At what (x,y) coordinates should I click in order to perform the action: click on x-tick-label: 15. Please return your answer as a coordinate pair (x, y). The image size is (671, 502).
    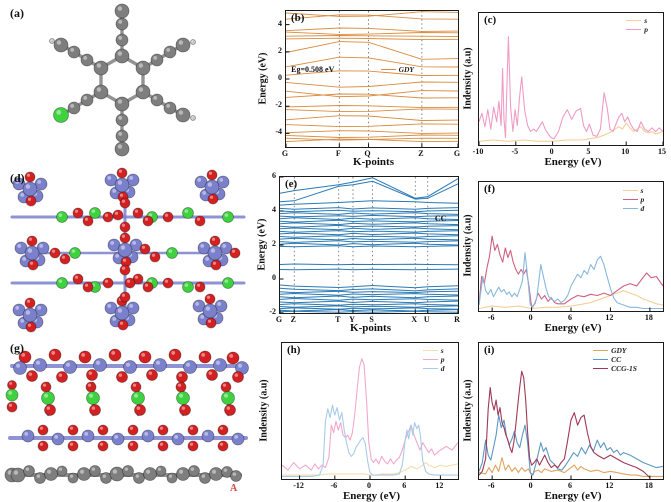
    Looking at the image, I should click on (662, 151).